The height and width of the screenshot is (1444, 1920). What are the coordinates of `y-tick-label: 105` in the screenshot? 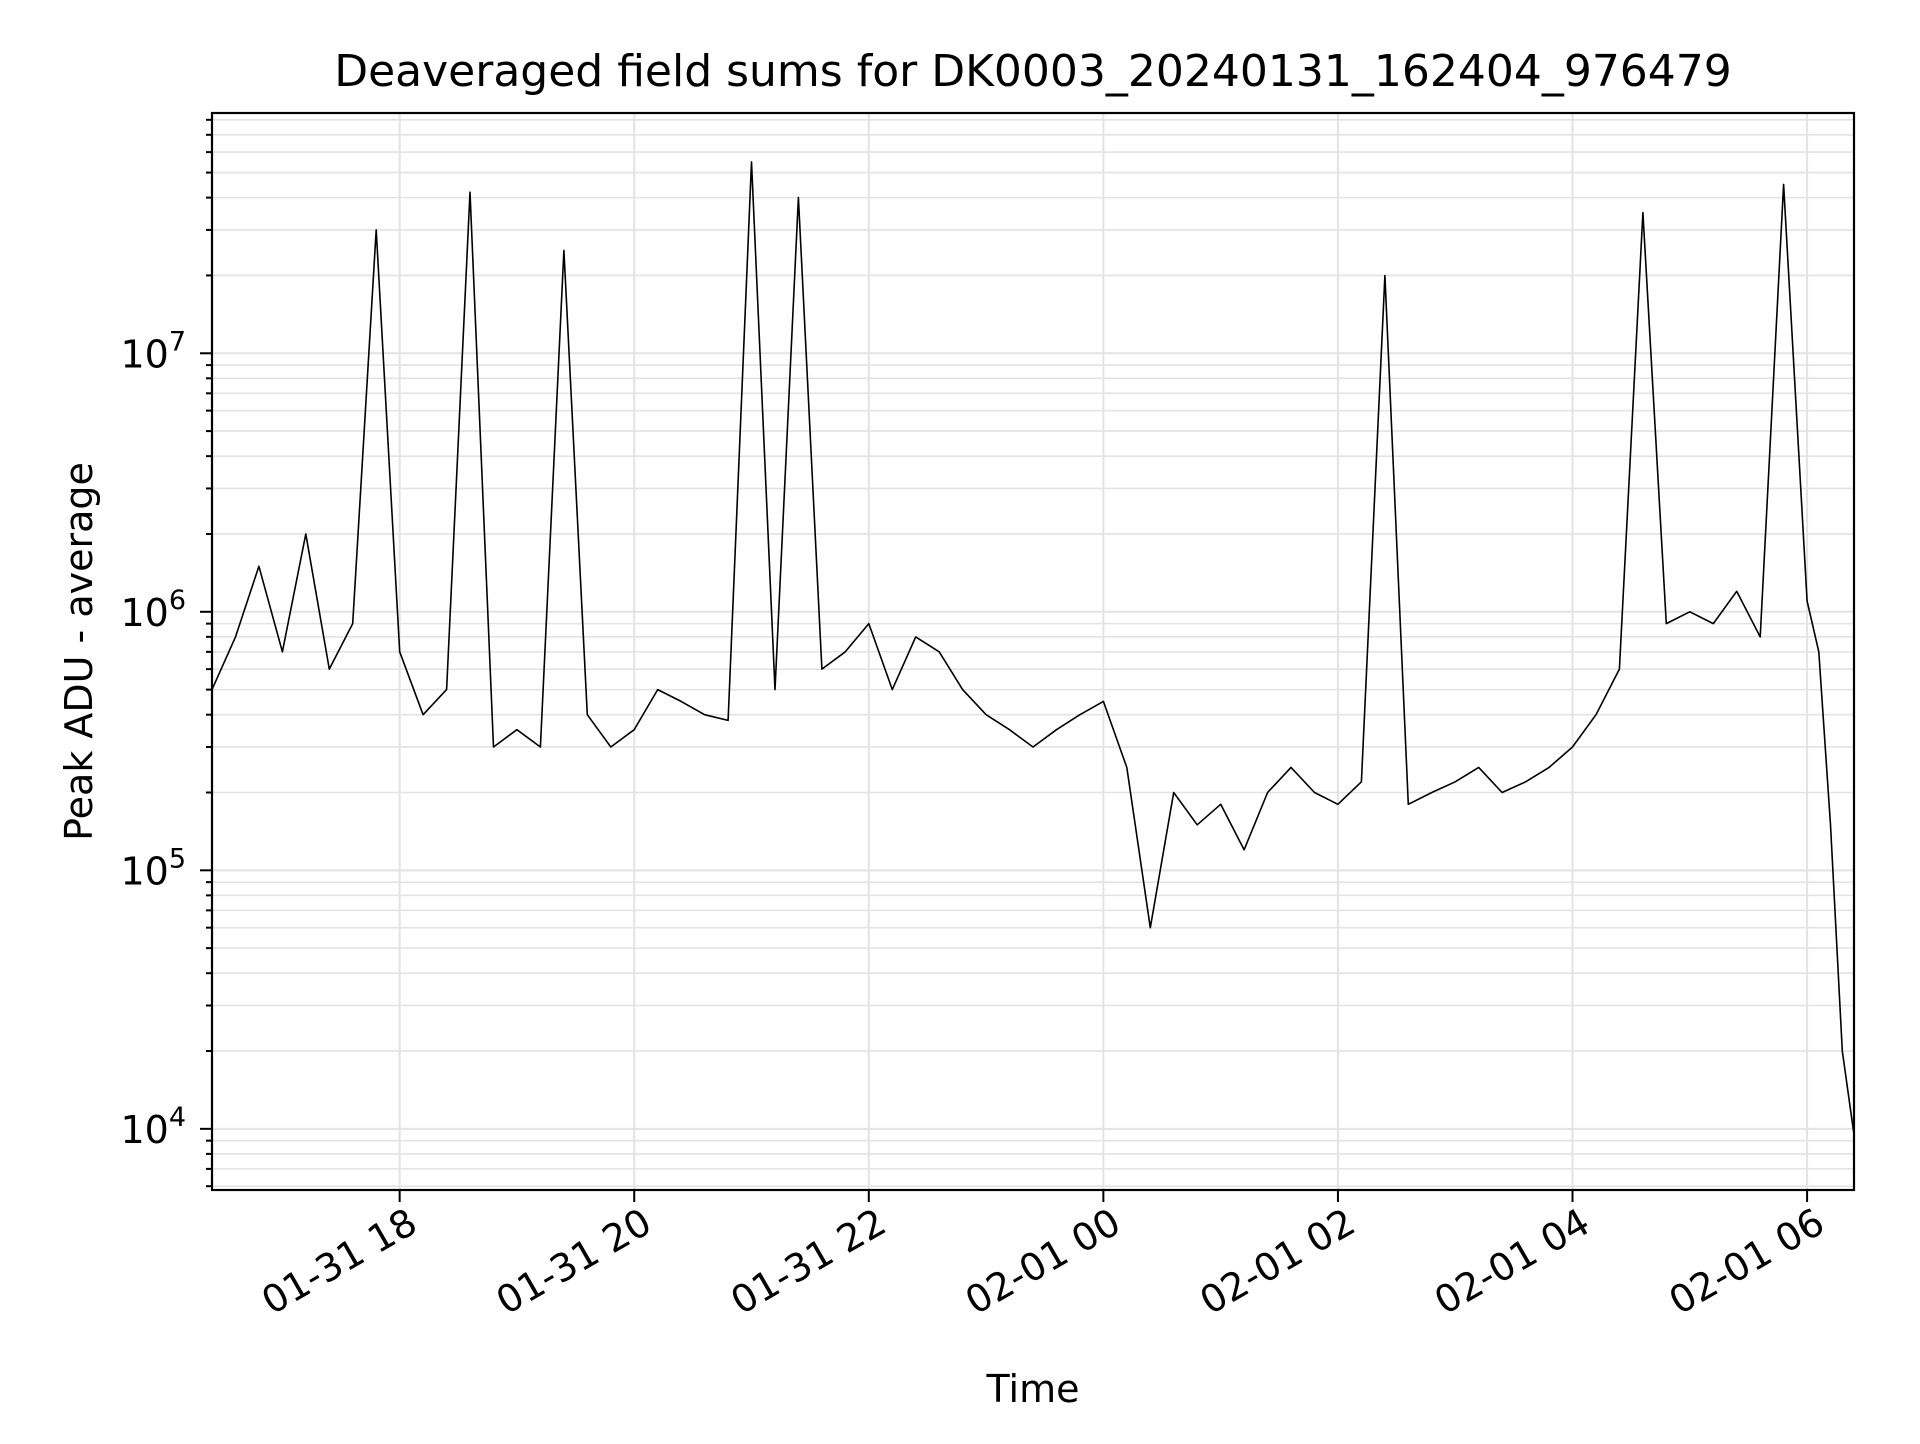 It's located at (153, 868).